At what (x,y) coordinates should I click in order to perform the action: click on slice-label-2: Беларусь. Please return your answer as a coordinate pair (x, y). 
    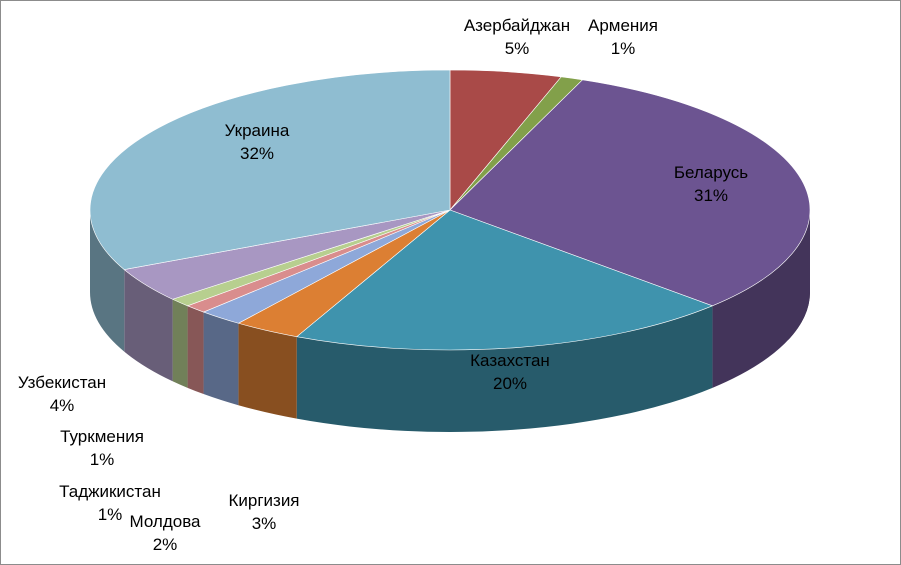
    Looking at the image, I should click on (711, 172).